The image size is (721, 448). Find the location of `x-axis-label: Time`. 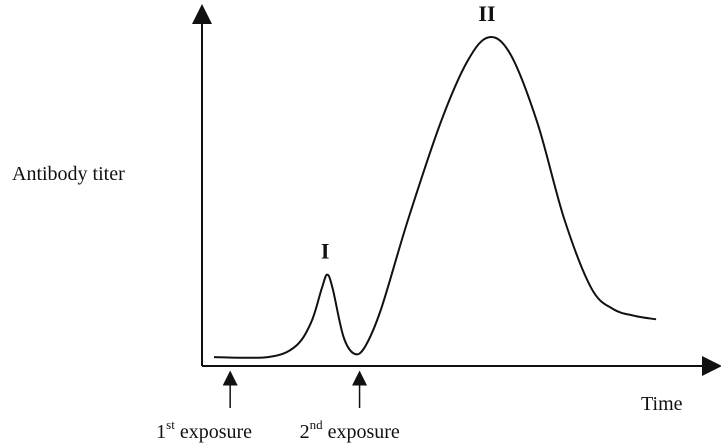

x-axis-label: Time is located at coordinates (662, 404).